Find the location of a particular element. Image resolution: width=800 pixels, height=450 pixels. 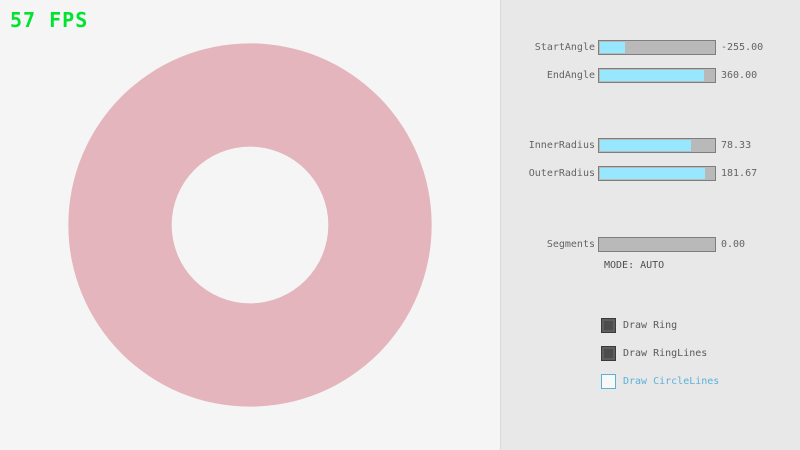

checkbox-label-draw-circle-lines: Draw CircleLines is located at coordinates (671, 381).